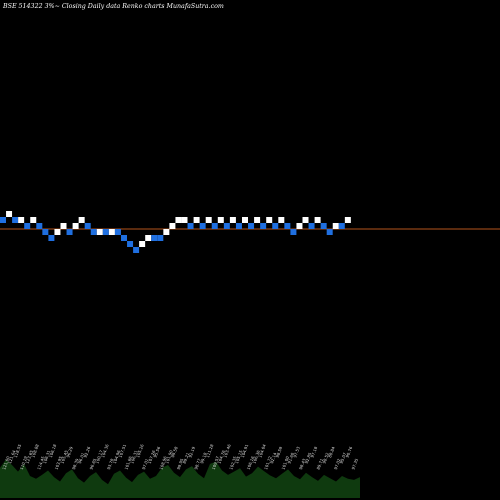 The width and height of the screenshot is (500, 500). Describe the element at coordinates (256, 456) in the screenshot. I see `volume-label: 106.36` at that location.